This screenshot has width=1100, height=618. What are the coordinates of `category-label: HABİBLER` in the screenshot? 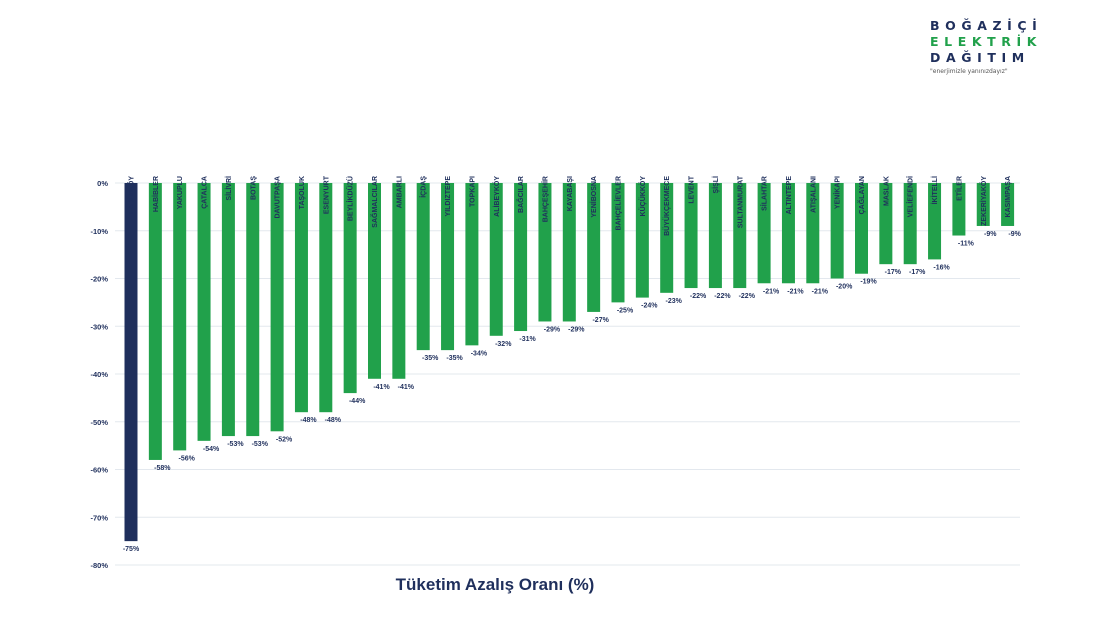 It's located at (156, 194).